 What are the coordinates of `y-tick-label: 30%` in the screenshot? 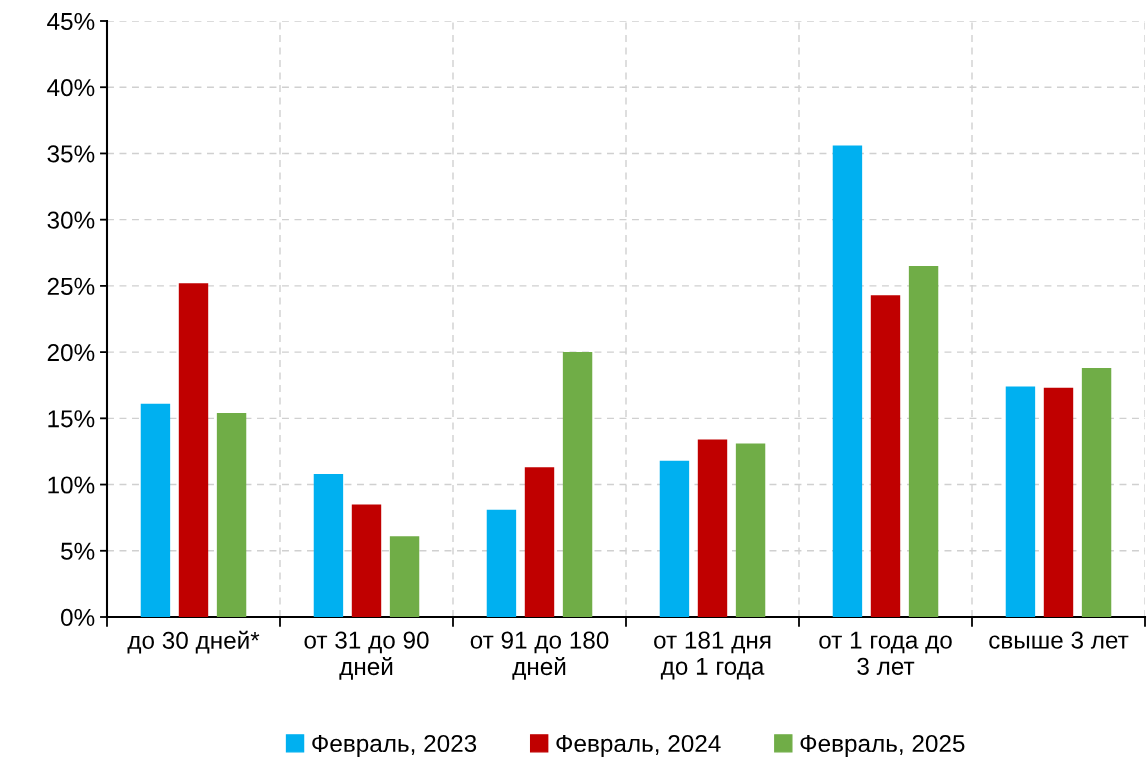 It's located at (71, 220).